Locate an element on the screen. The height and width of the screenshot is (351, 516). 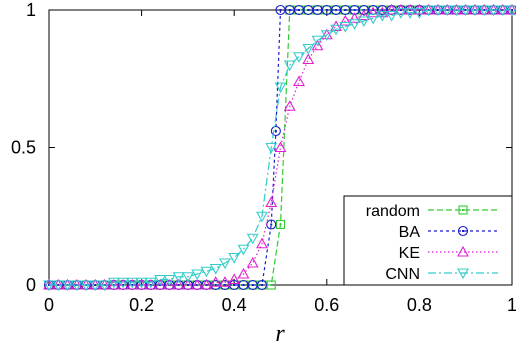
y-tick-label: 1 is located at coordinates (31, 10).